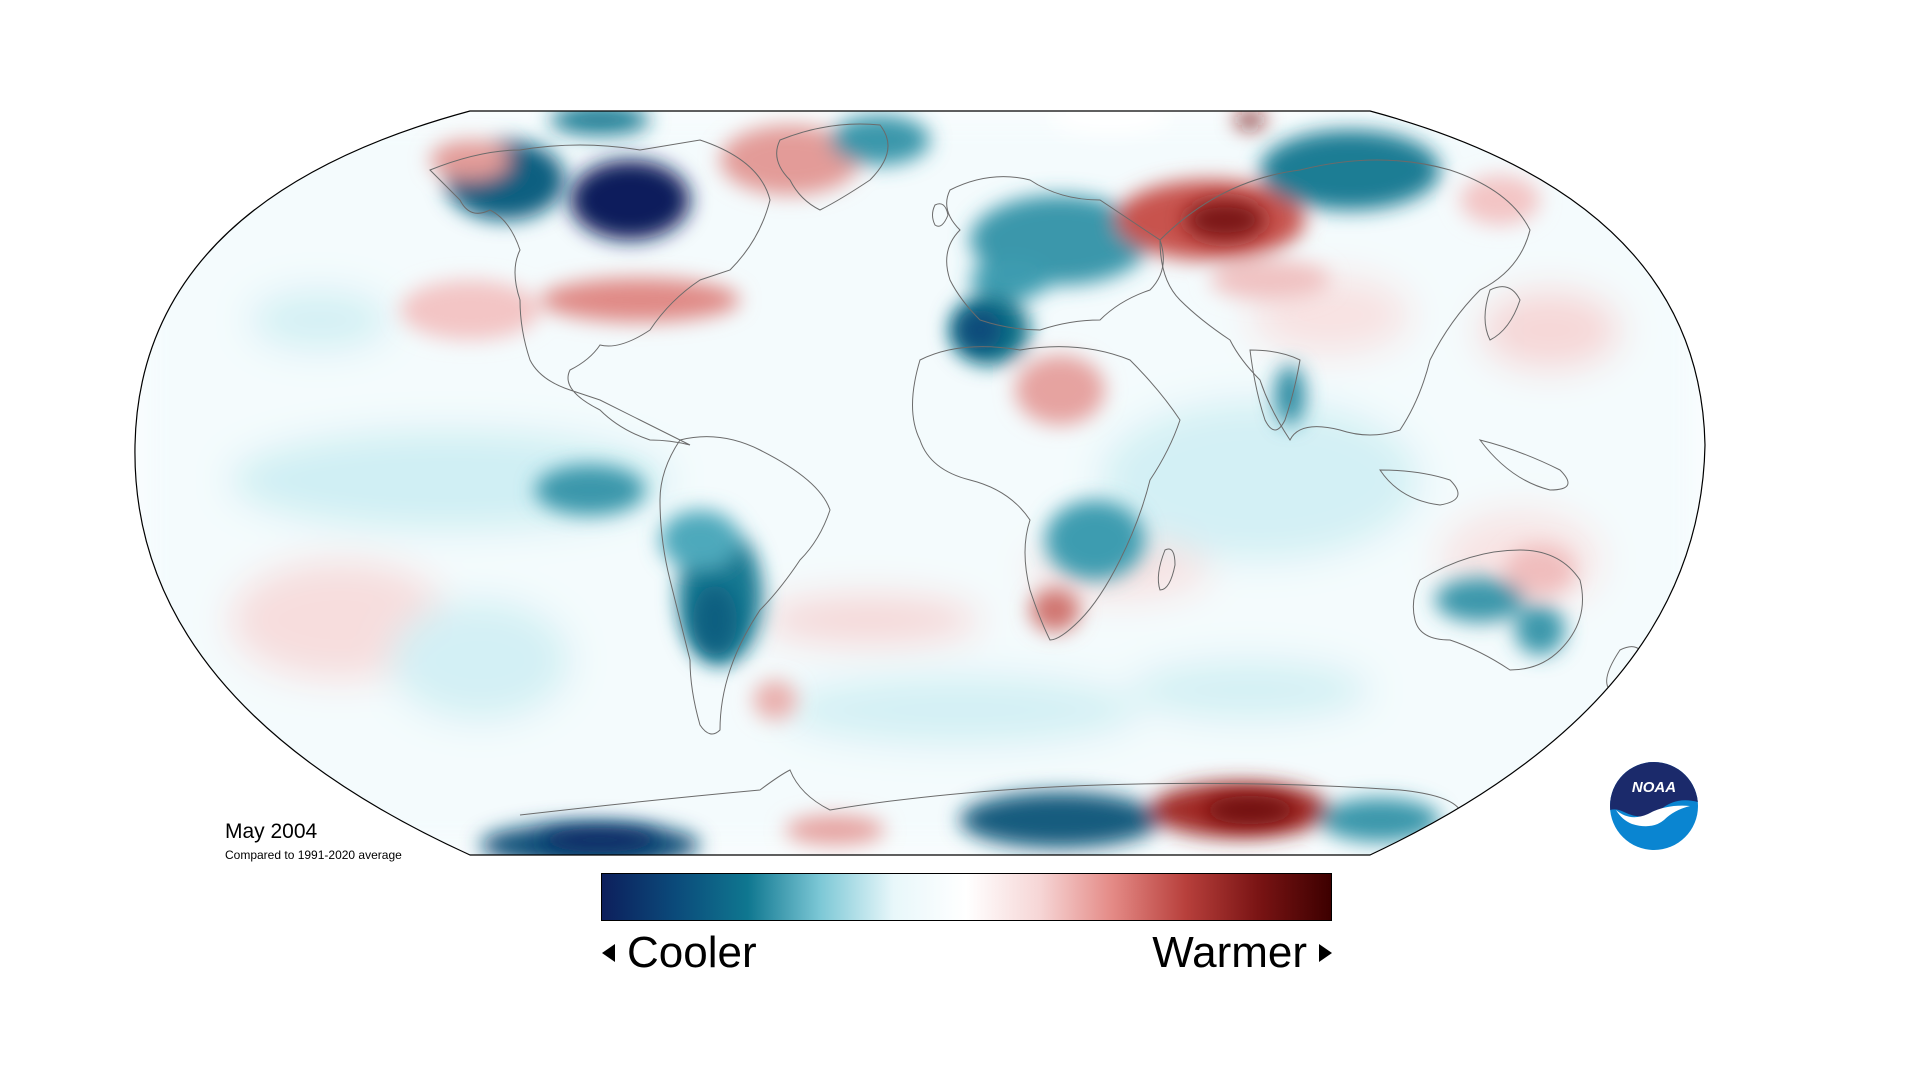  I want to click on cooler-text: Cooler, so click(692, 952).